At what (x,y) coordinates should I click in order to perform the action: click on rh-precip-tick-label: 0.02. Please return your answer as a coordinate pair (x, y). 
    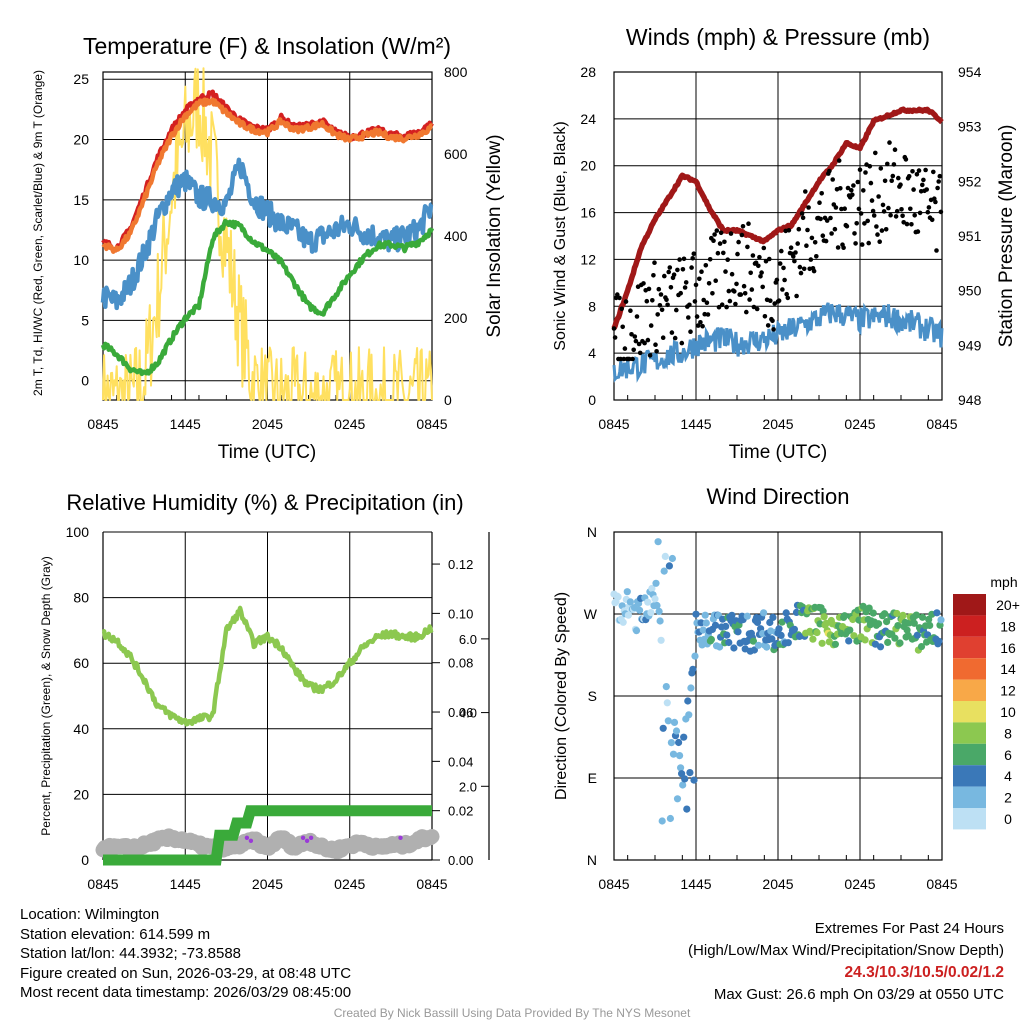
    Looking at the image, I should click on (460, 811).